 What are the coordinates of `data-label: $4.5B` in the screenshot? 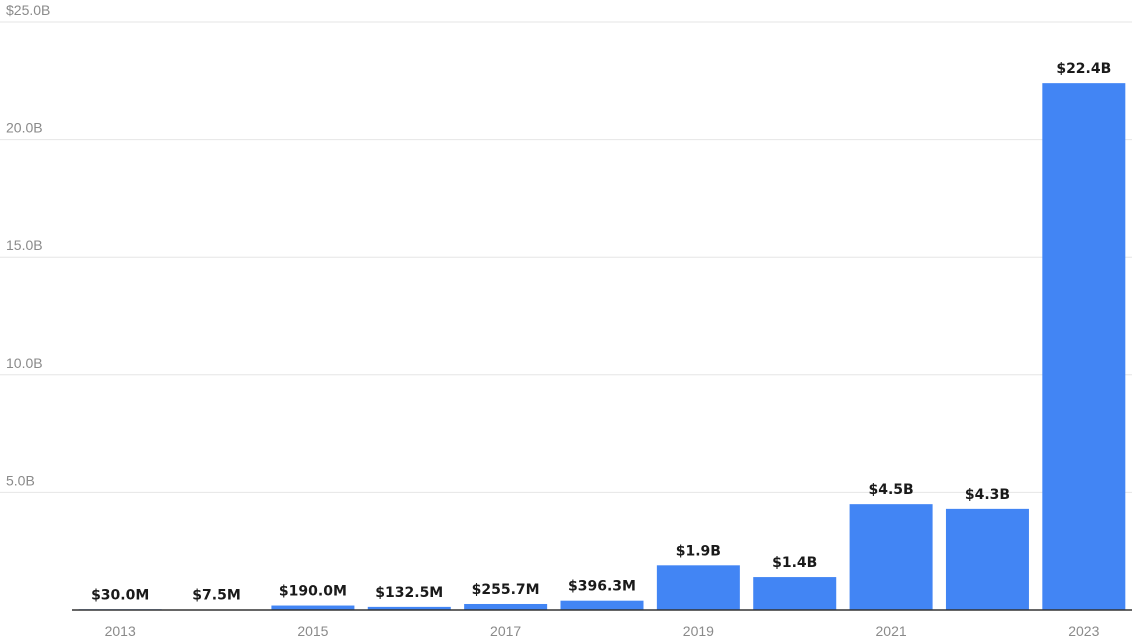 It's located at (890, 490).